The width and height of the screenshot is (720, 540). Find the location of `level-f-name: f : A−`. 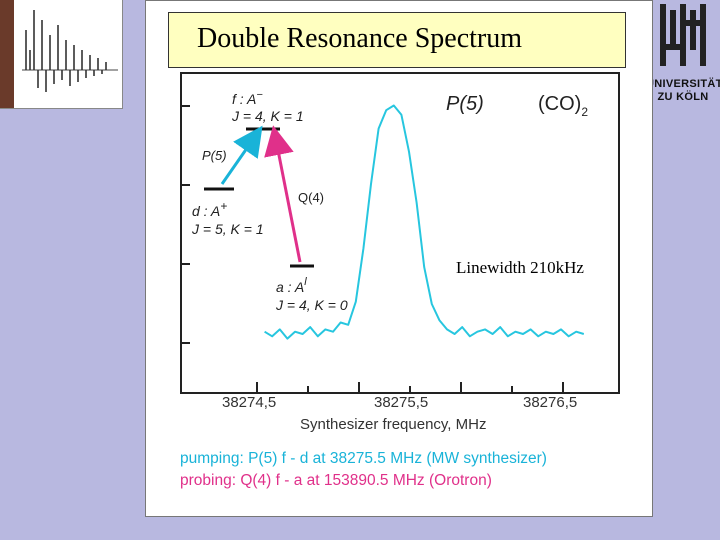

level-f-name: f : A− is located at coordinates (247, 98).